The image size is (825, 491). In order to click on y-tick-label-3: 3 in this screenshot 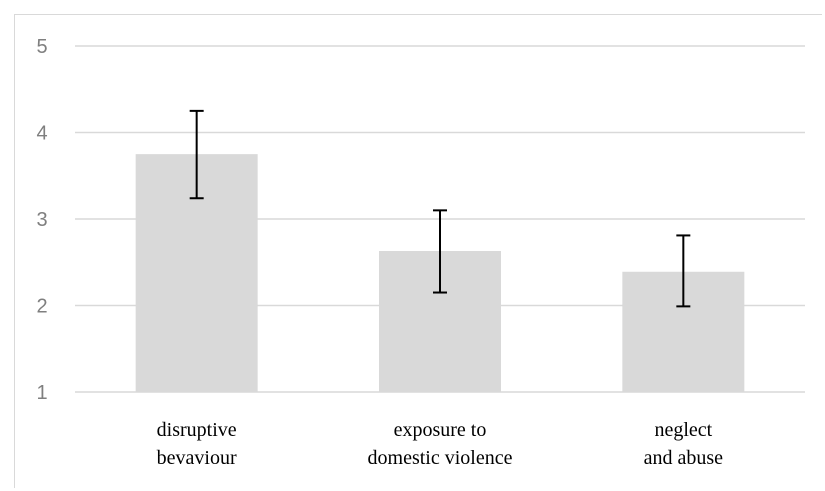, I will do `click(41, 220)`.